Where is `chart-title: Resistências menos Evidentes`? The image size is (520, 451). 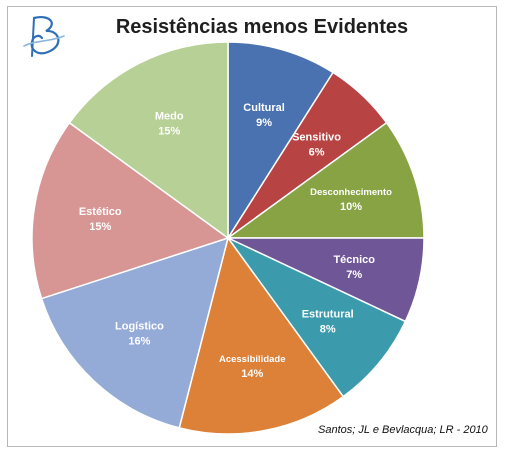 chart-title: Resistências menos Evidentes is located at coordinates (262, 27).